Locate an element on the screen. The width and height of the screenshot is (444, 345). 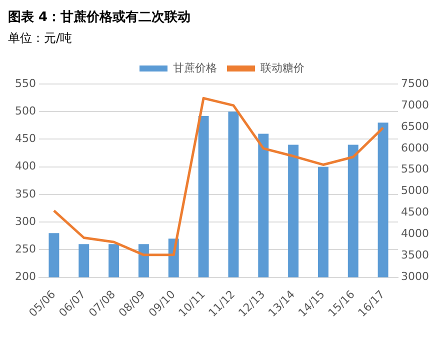
y2-tick-label: 7500 is located at coordinates (415, 83).